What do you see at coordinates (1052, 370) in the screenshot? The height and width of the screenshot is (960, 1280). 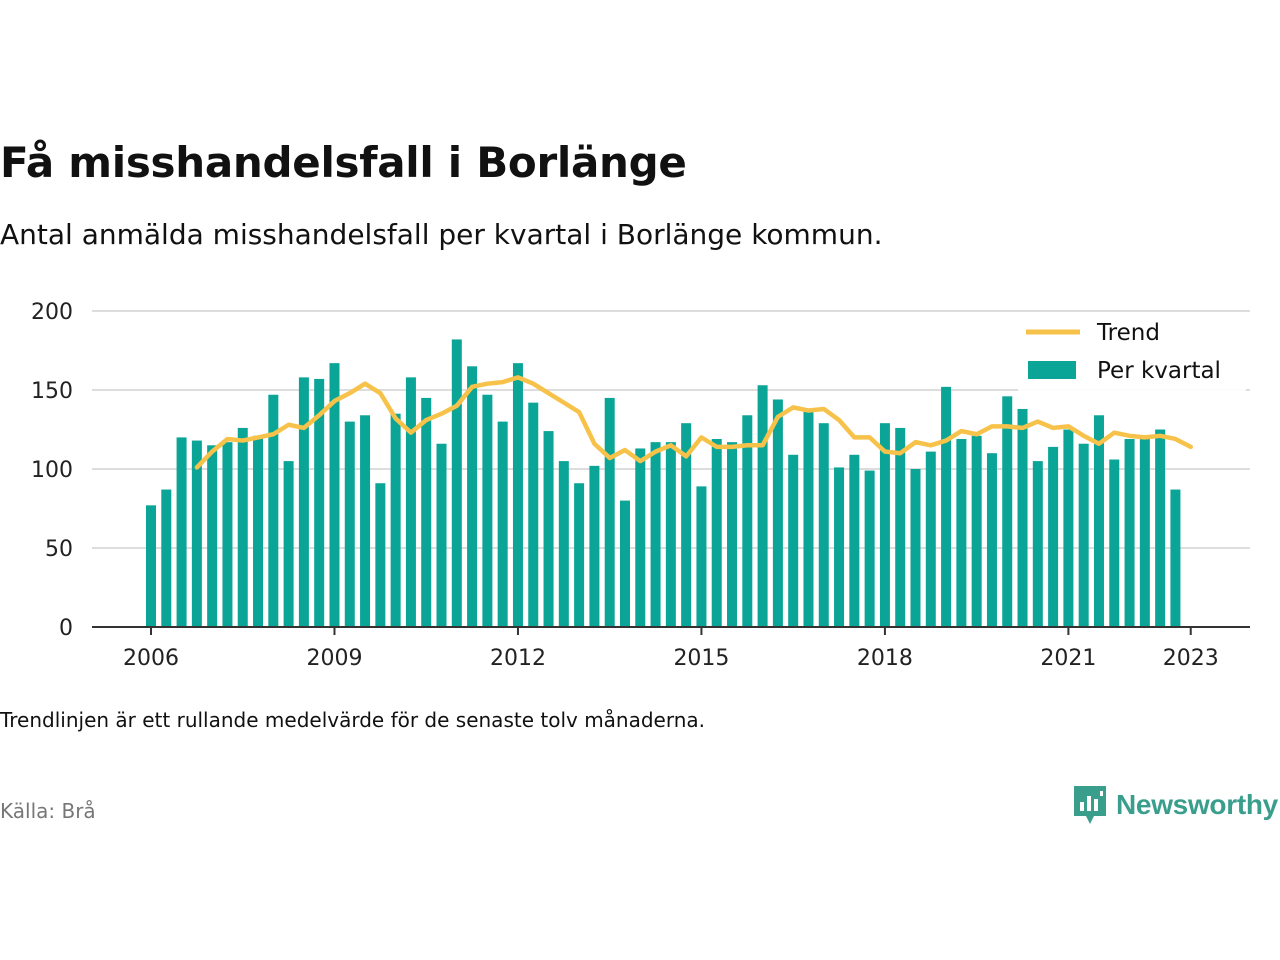 I see `legend-bar-swatch` at bounding box center [1052, 370].